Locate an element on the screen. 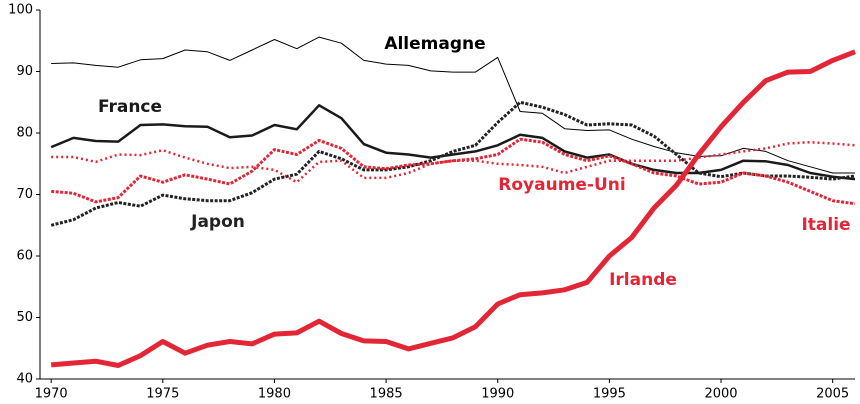  series-label: Royaume-Uni is located at coordinates (561, 185).